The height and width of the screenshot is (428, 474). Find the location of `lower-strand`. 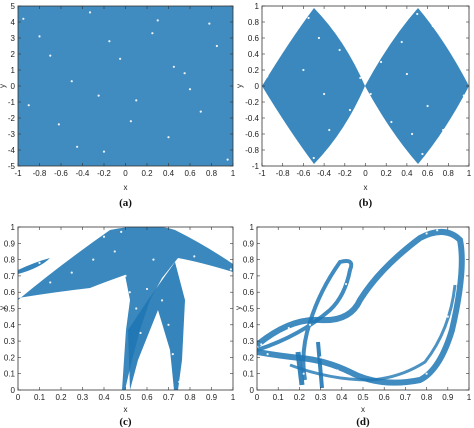

lower-strand is located at coordinates (320, 365).